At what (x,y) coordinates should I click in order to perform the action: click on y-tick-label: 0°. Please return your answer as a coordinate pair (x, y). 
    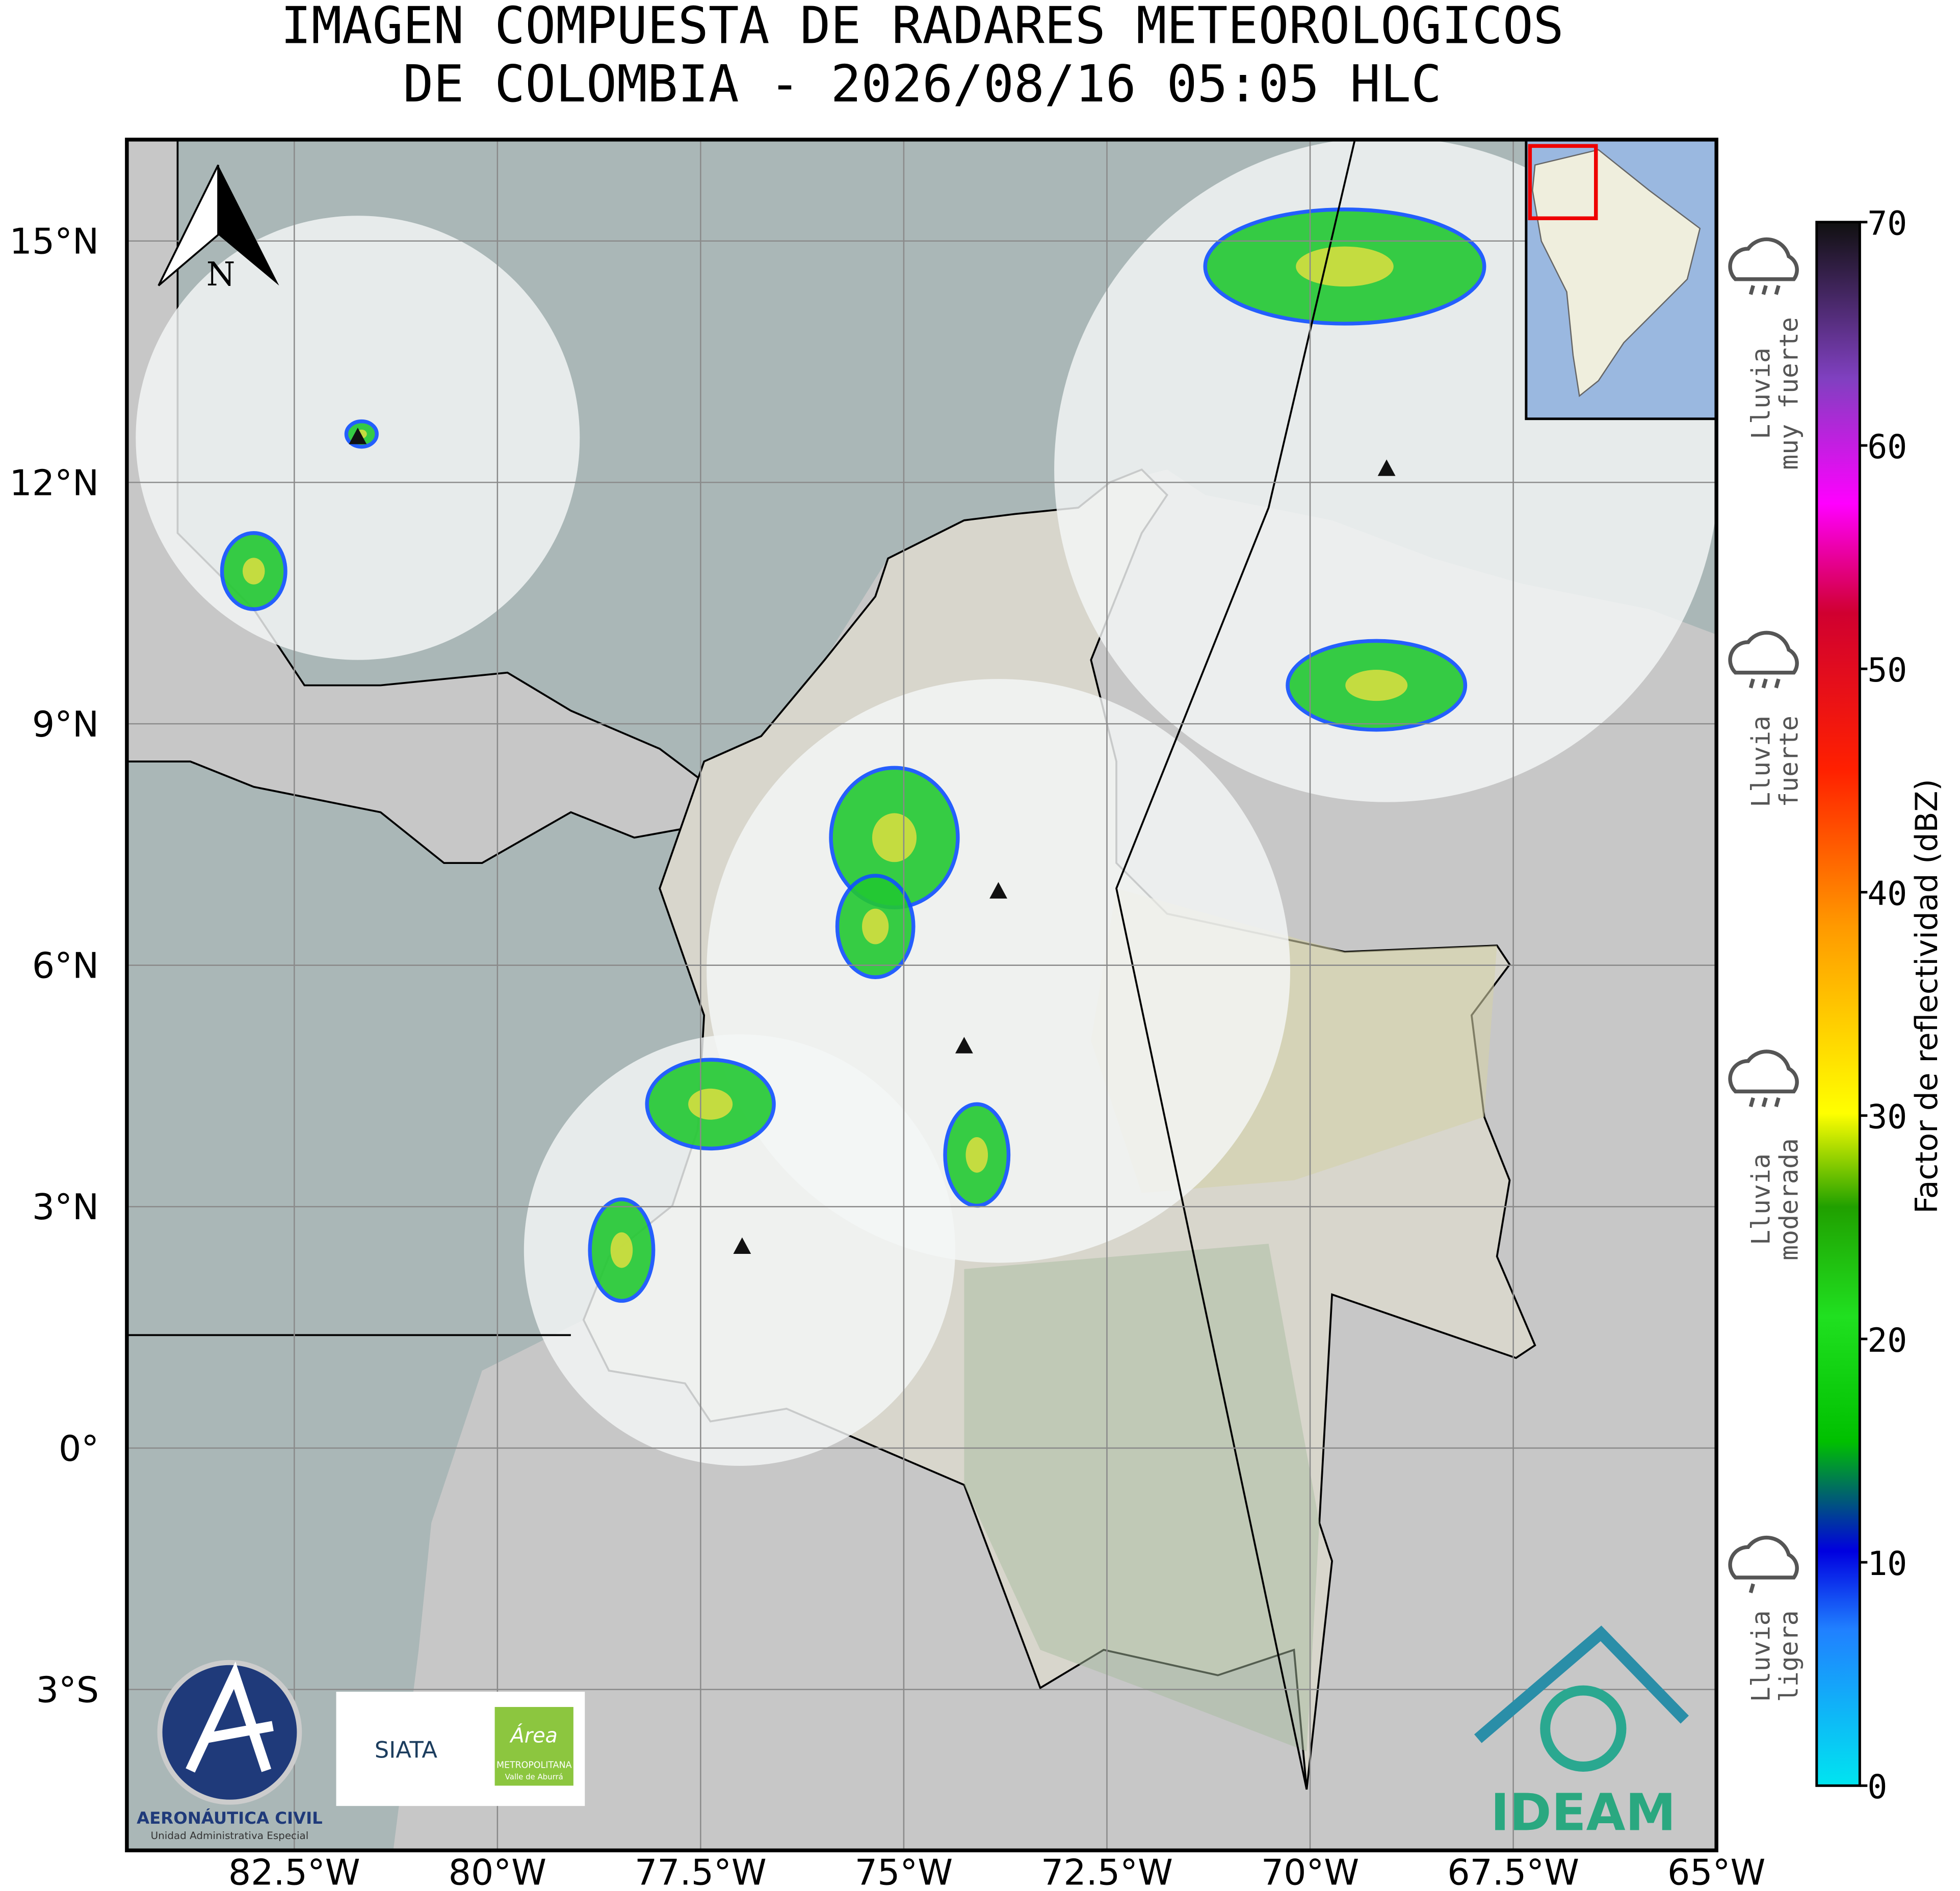
    Looking at the image, I should click on (79, 1448).